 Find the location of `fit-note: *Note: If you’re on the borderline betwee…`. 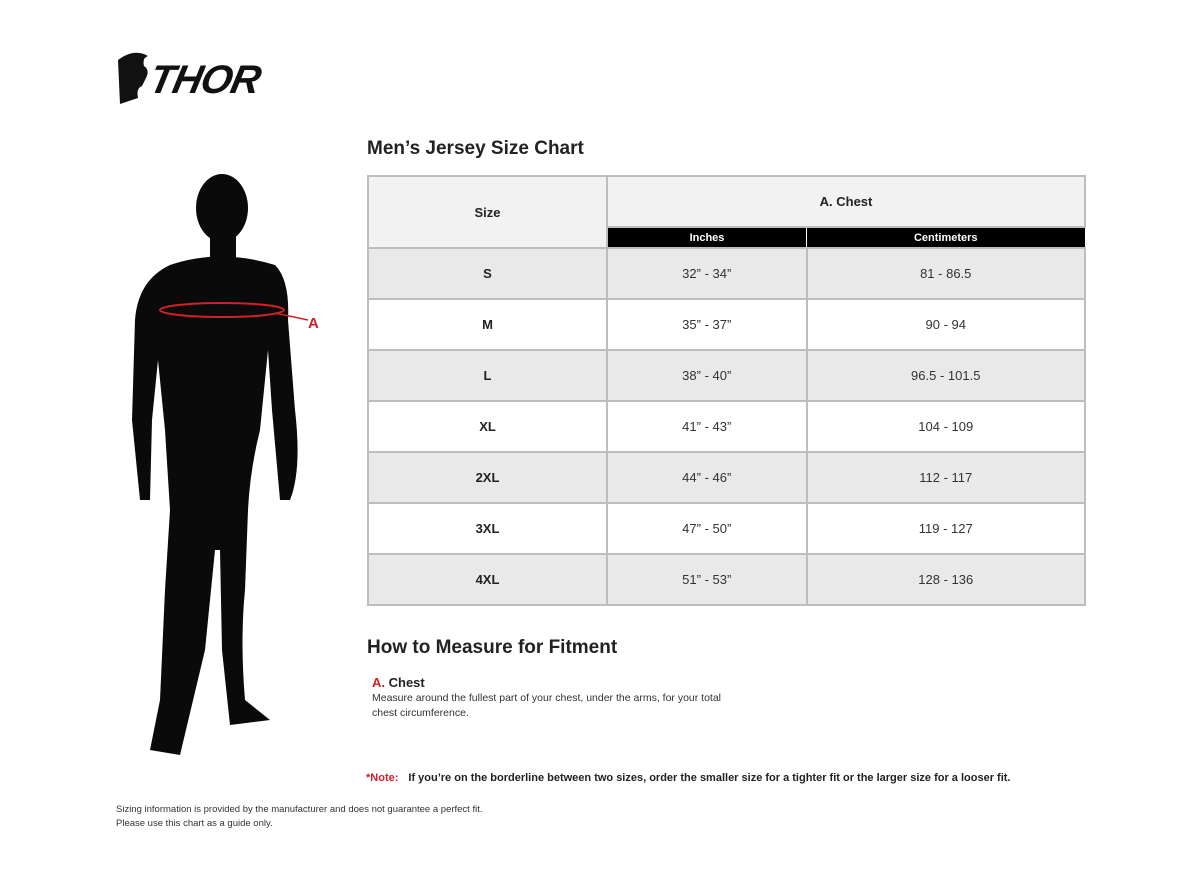

fit-note: *Note: If you’re on the borderline betwee… is located at coordinates (688, 778).